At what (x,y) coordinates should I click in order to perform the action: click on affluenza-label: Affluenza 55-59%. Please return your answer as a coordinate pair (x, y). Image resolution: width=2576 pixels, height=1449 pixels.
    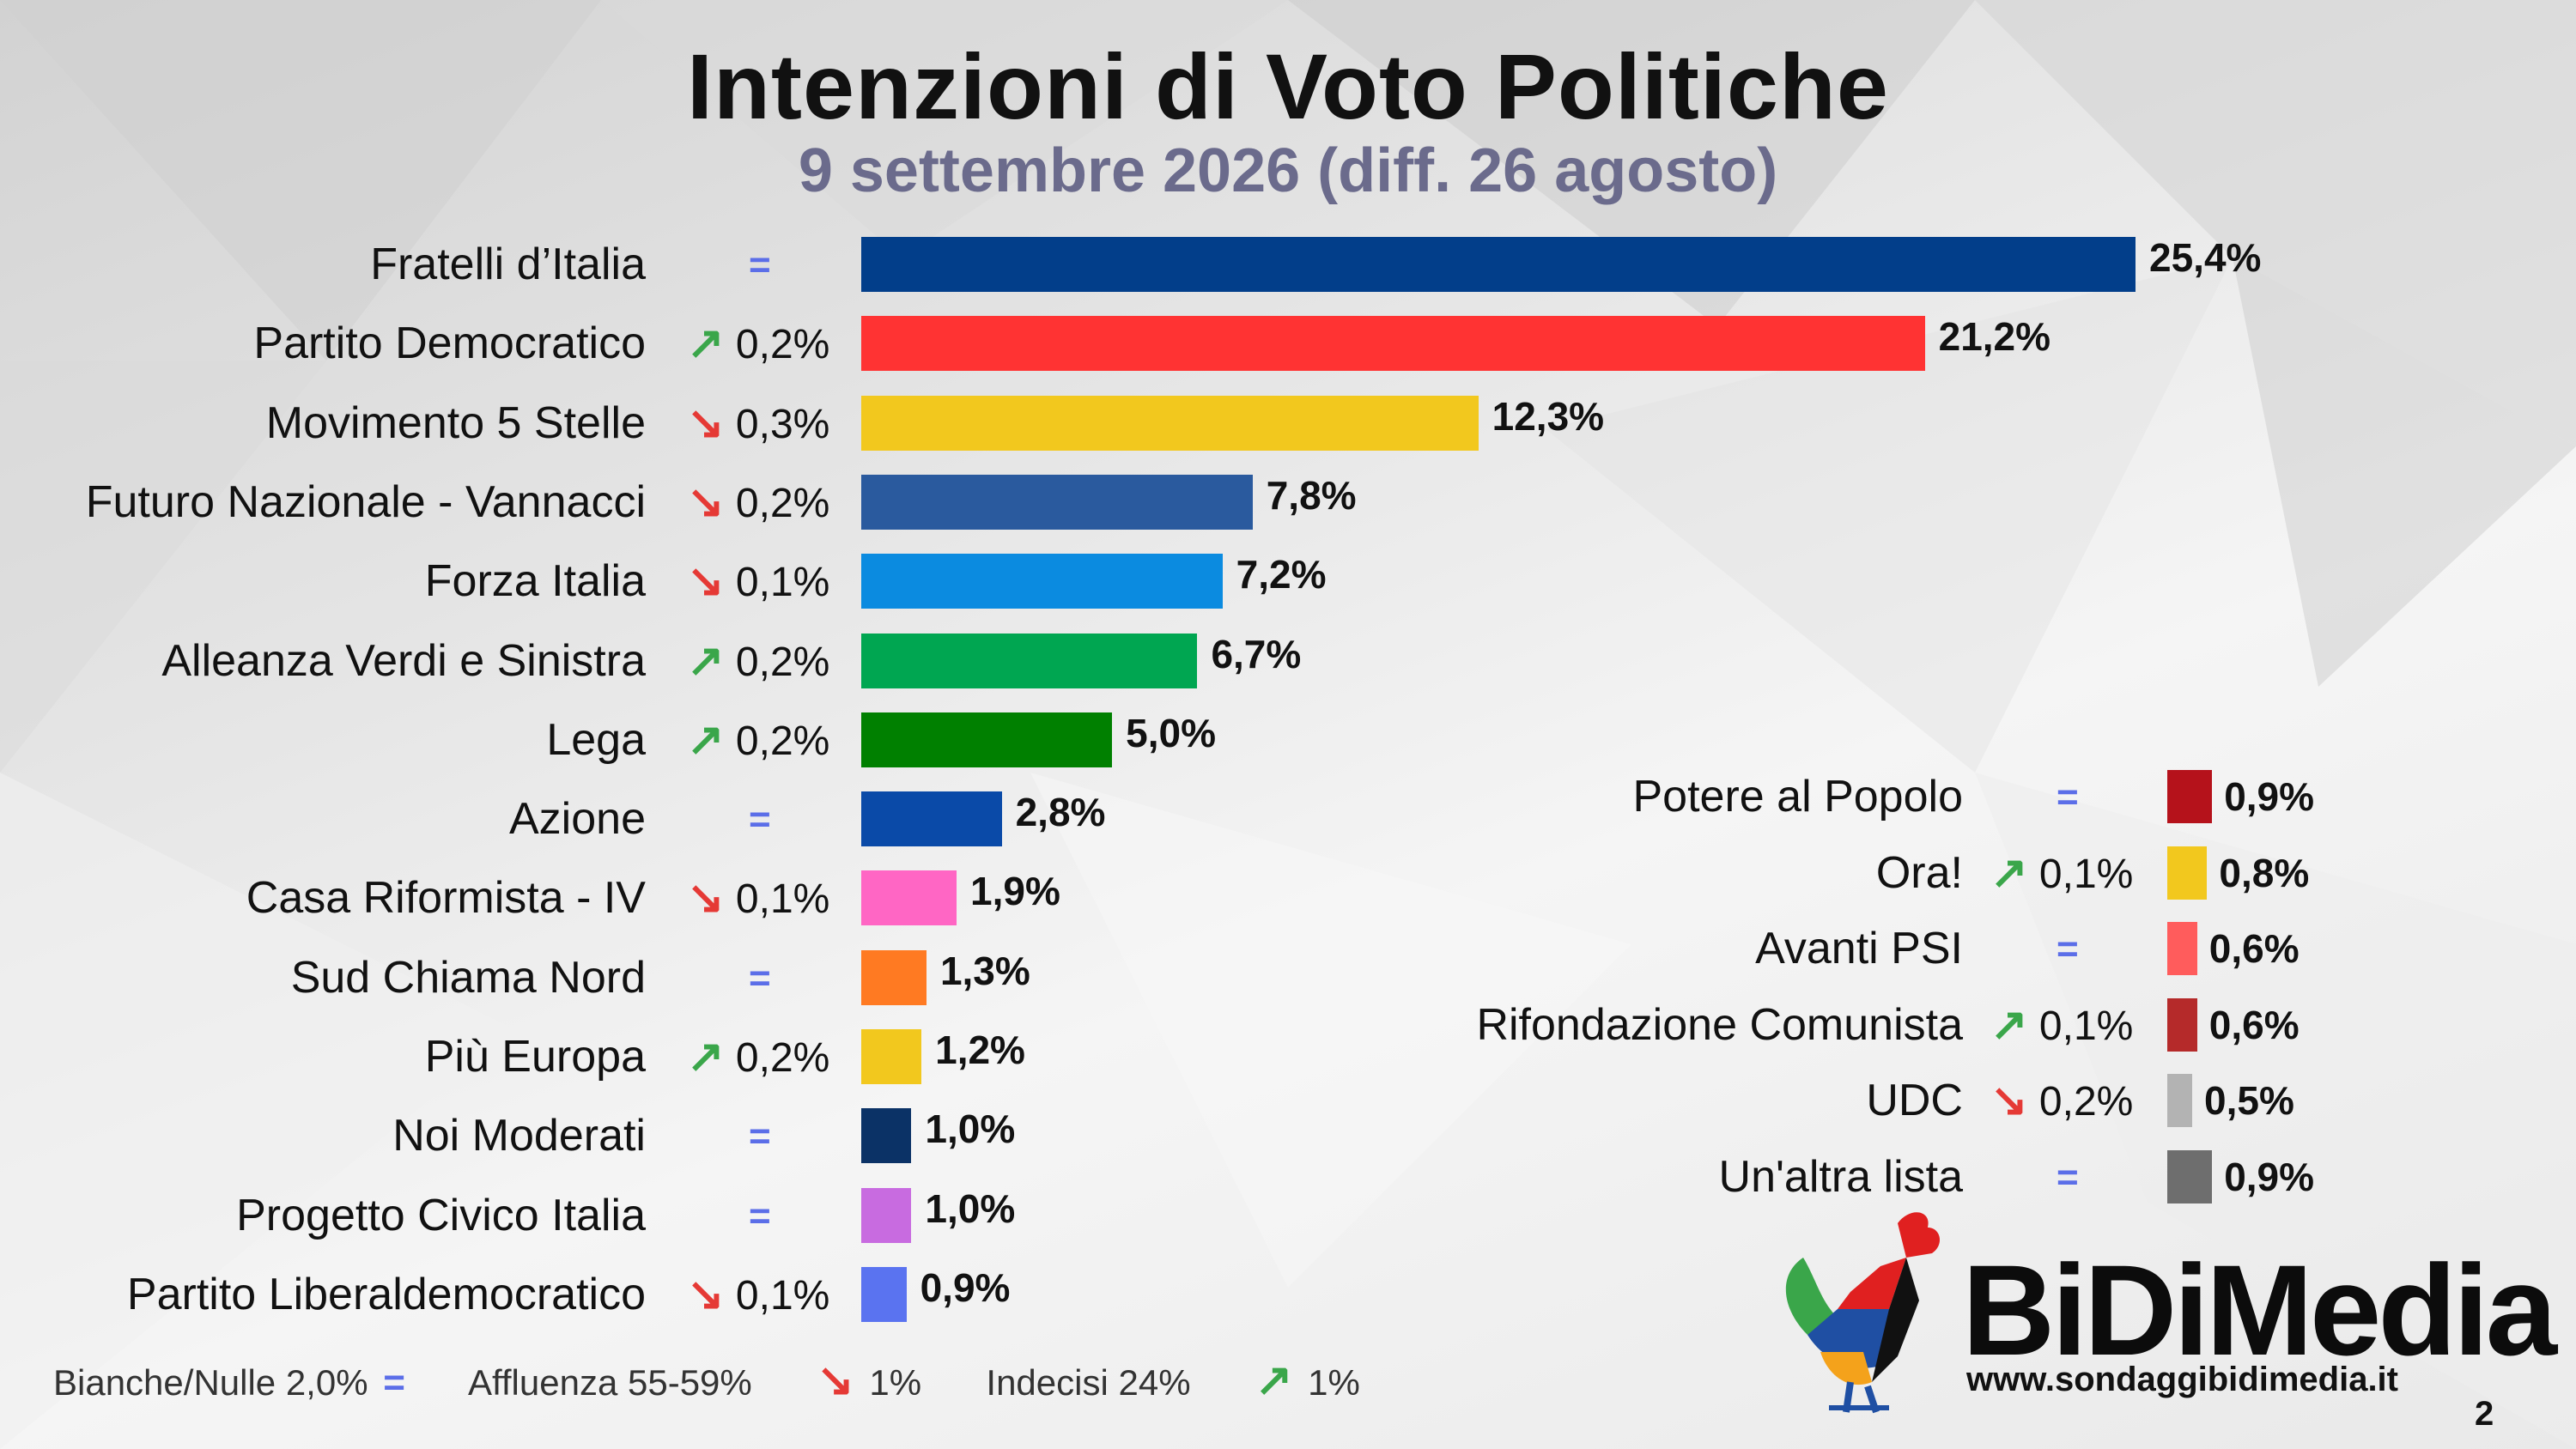
    Looking at the image, I should click on (609, 1382).